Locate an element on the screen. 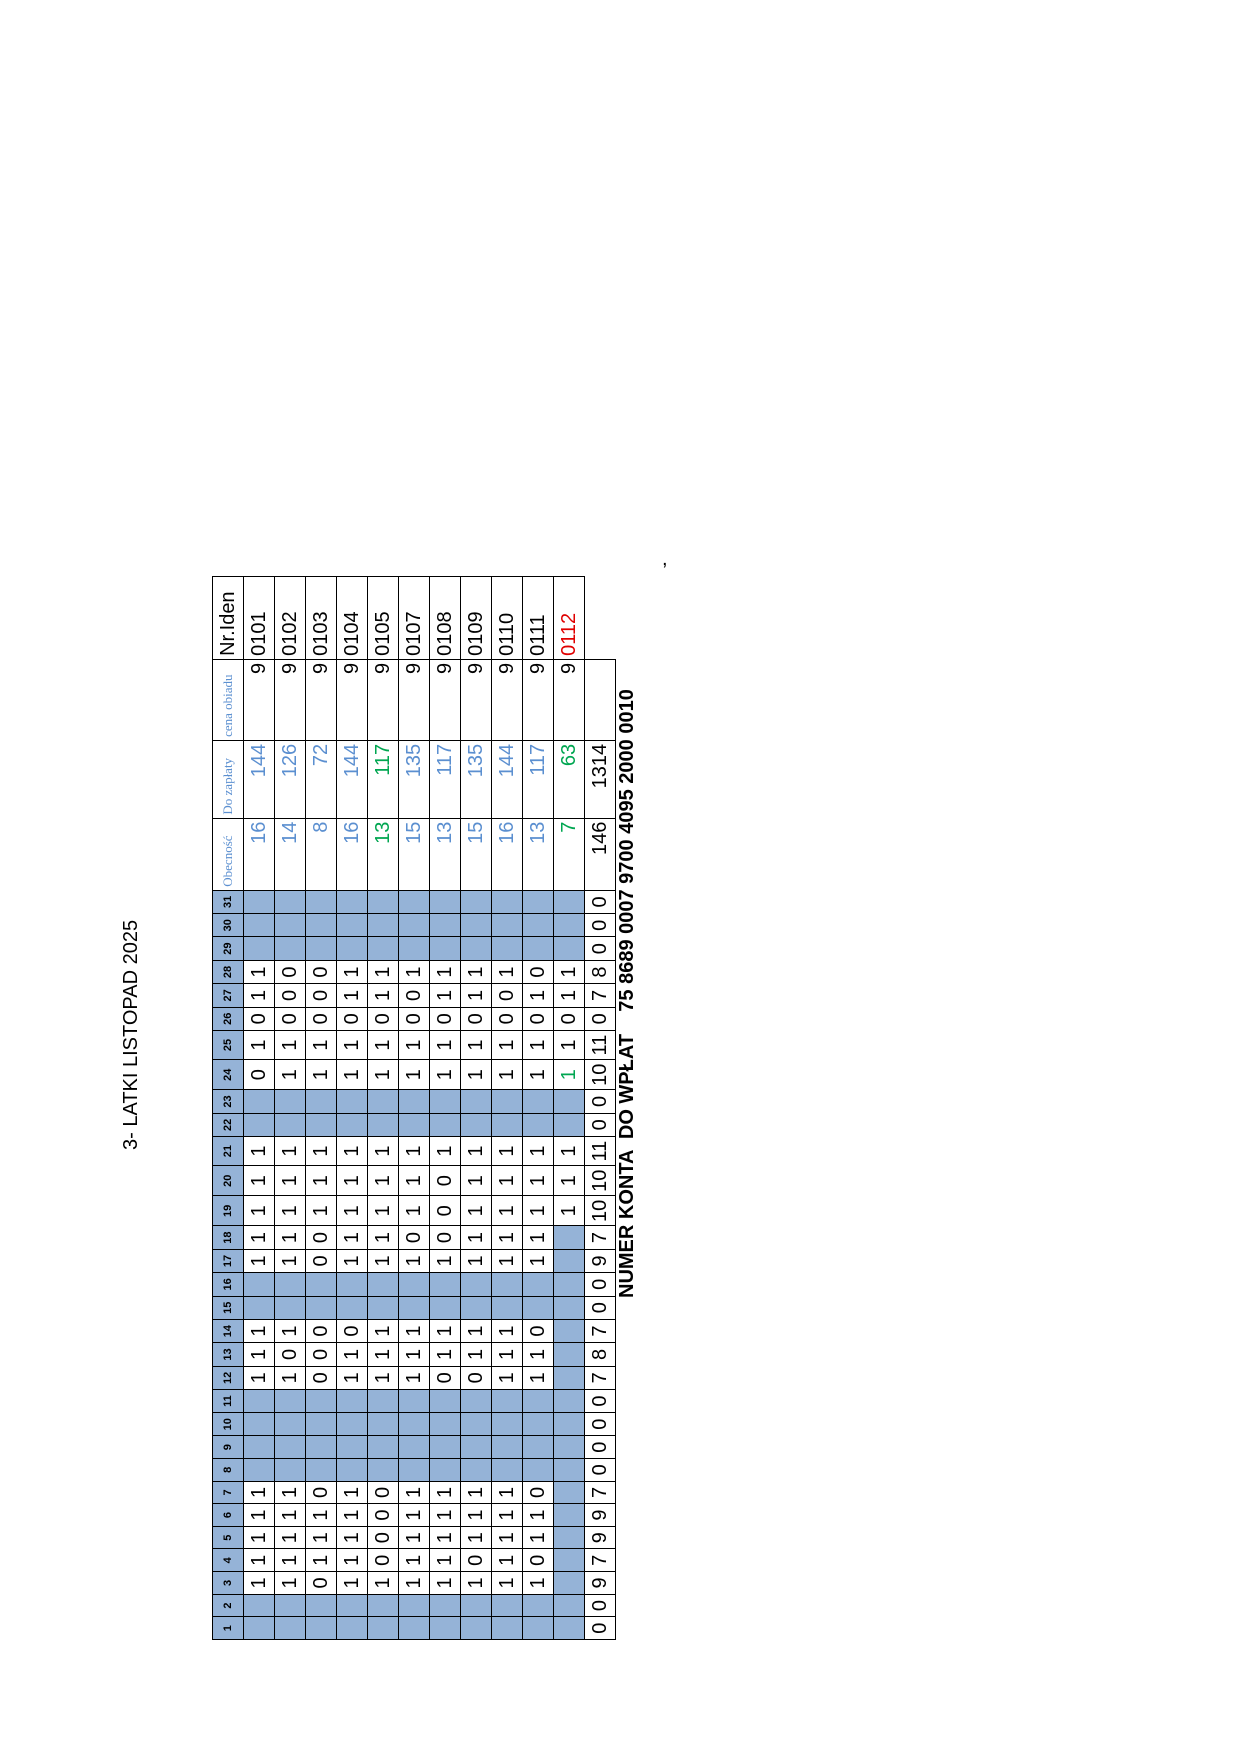  day-header: 30 is located at coordinates (228, 925).